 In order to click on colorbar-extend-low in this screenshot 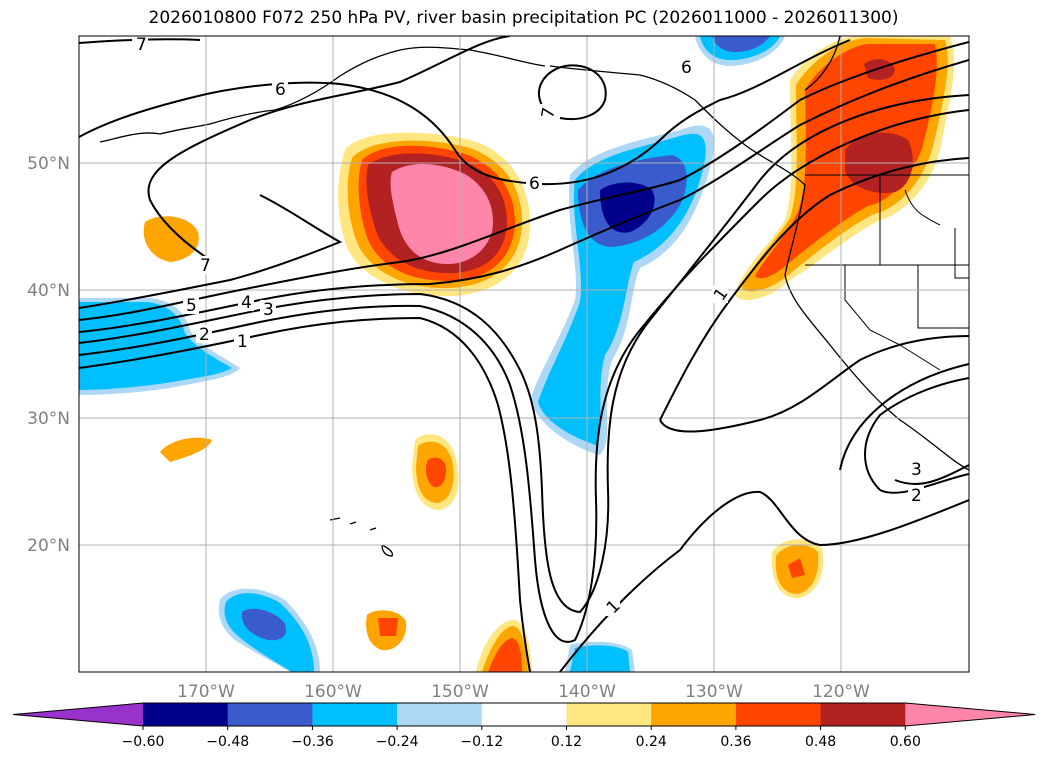, I will do `click(78, 714)`.